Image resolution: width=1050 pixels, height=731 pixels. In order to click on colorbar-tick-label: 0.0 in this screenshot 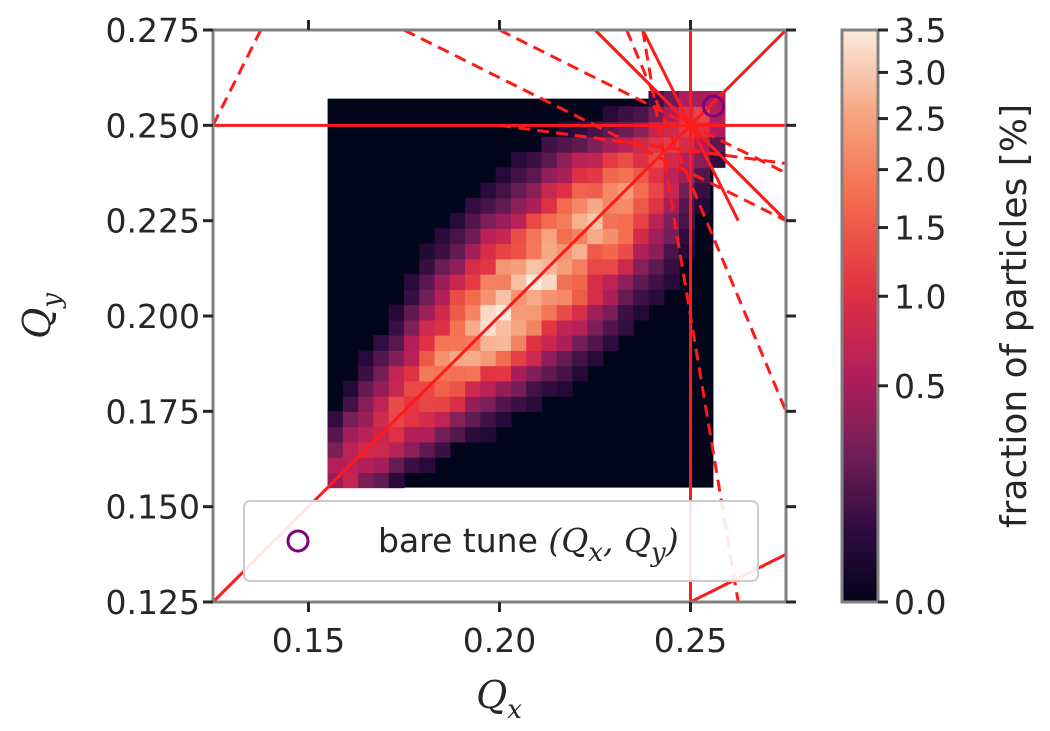, I will do `click(920, 602)`.